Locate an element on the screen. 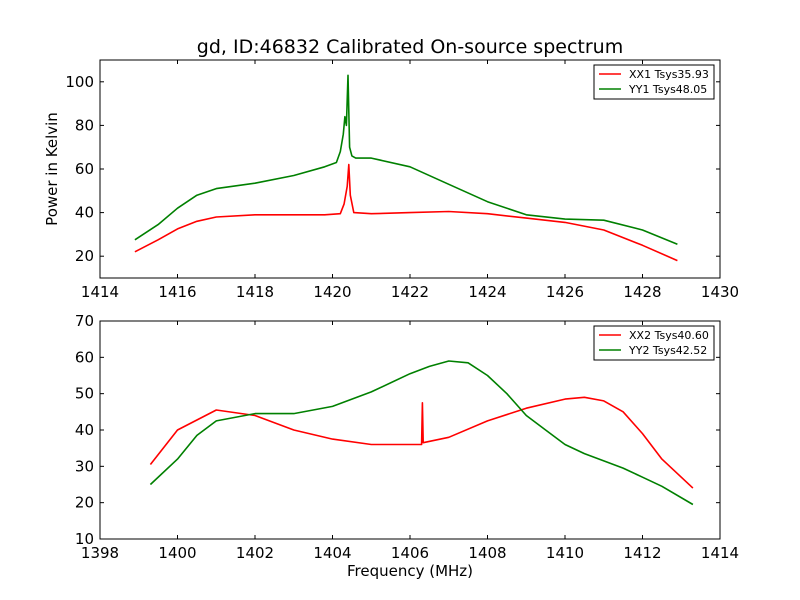  x-tick-label: 1398 is located at coordinates (100, 553).